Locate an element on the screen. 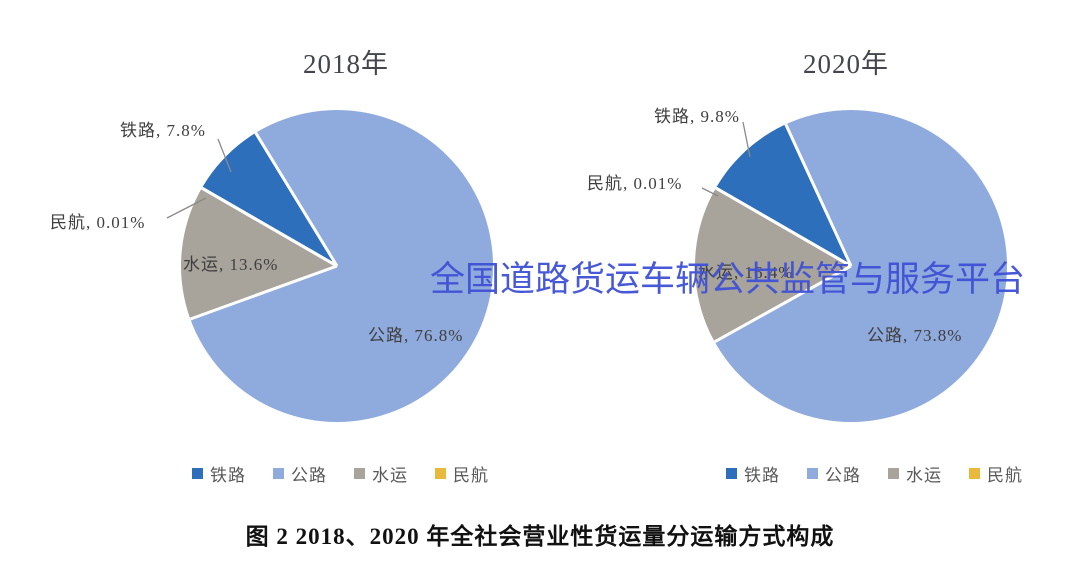 This screenshot has width=1080, height=581. watermark-text: 全国道路货运车辆公共监管与服务平台 is located at coordinates (728, 279).